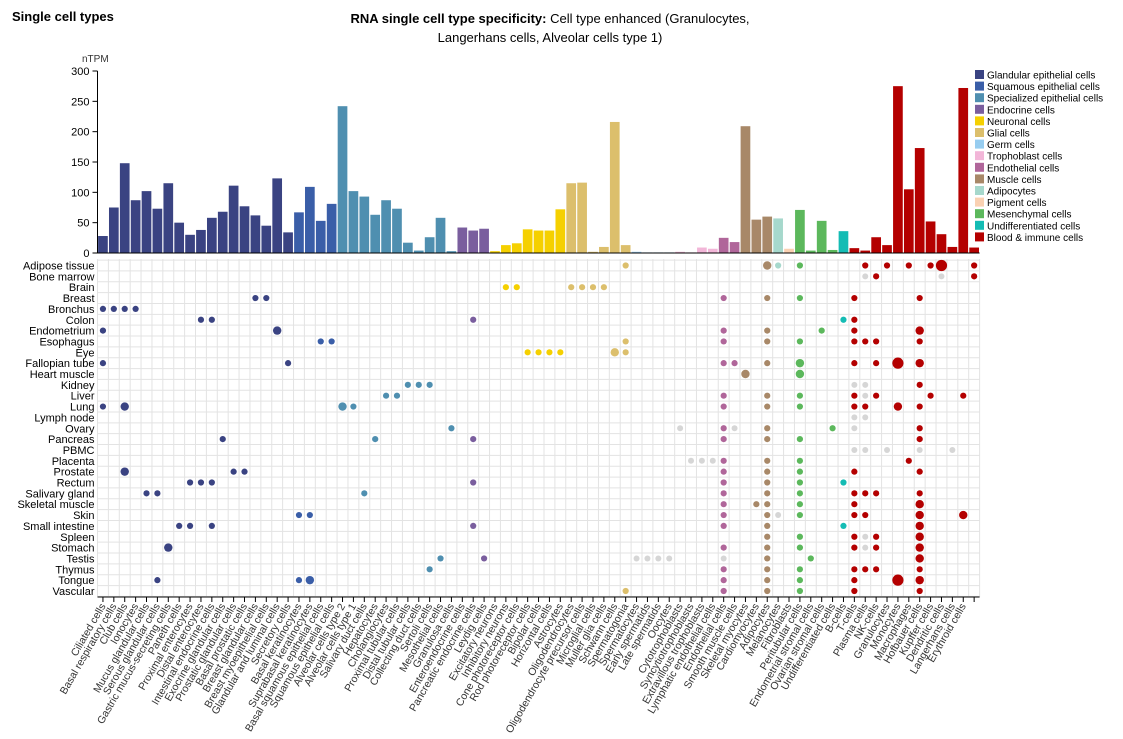 The width and height of the screenshot is (1123, 739). What do you see at coordinates (865, 384) in the screenshot?
I see `dot-kidney` at bounding box center [865, 384].